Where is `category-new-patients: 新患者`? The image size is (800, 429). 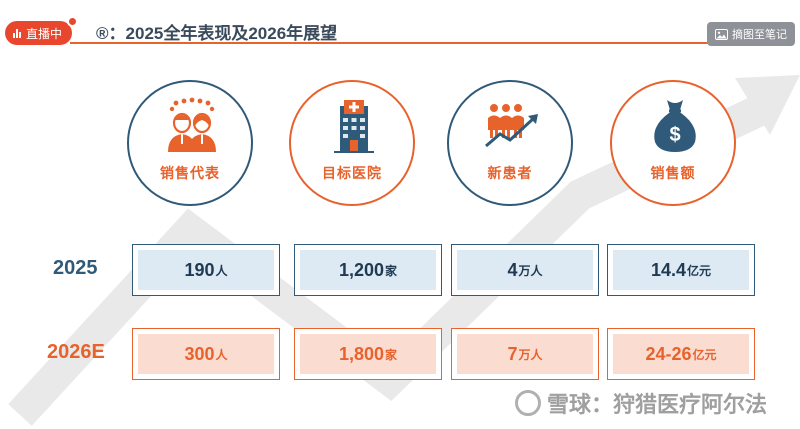
category-new-patients: 新患者 is located at coordinates (510, 143).